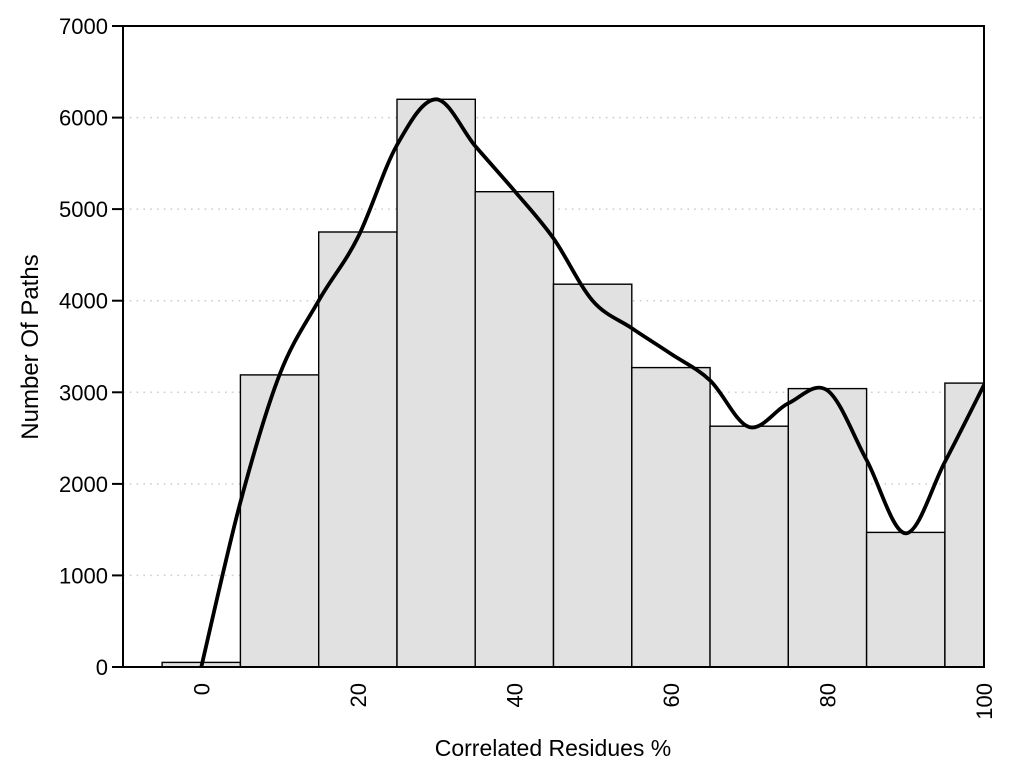 This screenshot has height=768, width=1024. Describe the element at coordinates (83, 484) in the screenshot. I see `y-tick-label-2000: 2000` at that location.